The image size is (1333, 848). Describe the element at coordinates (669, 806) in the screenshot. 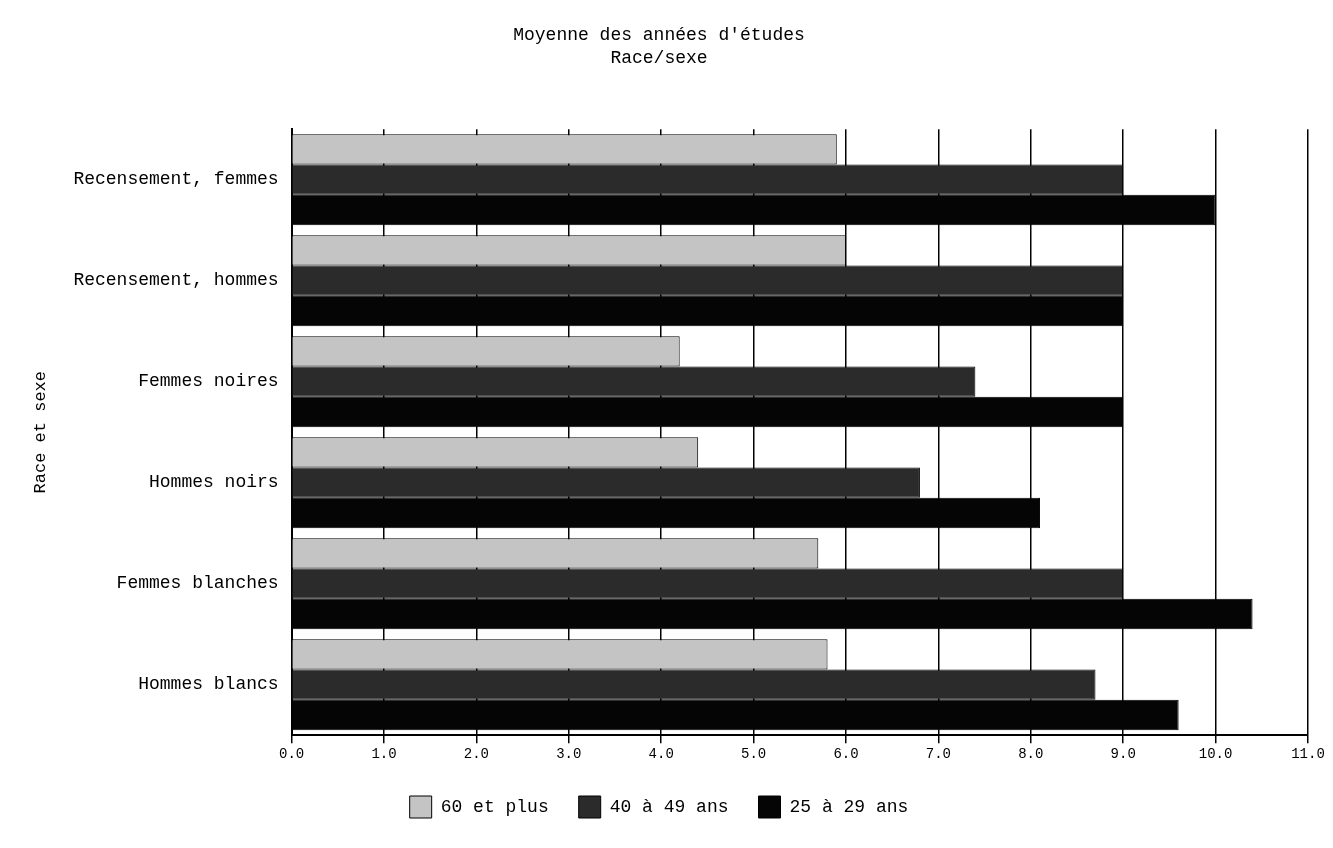

I see `legend-label: 40 à 49 ans` at that location.